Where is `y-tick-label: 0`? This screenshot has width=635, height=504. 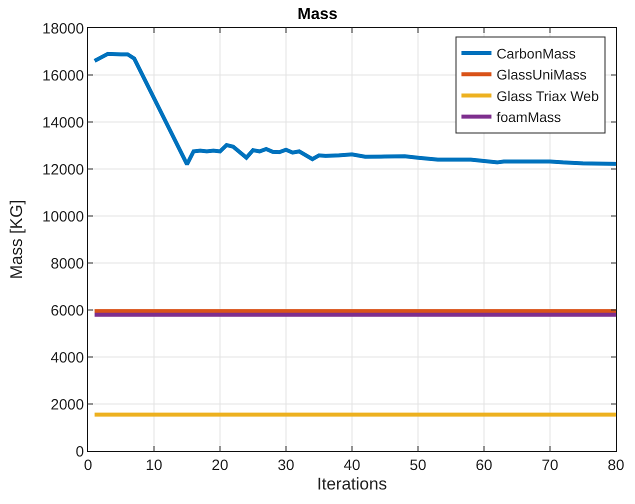
y-tick-label: 0 is located at coordinates (80, 451).